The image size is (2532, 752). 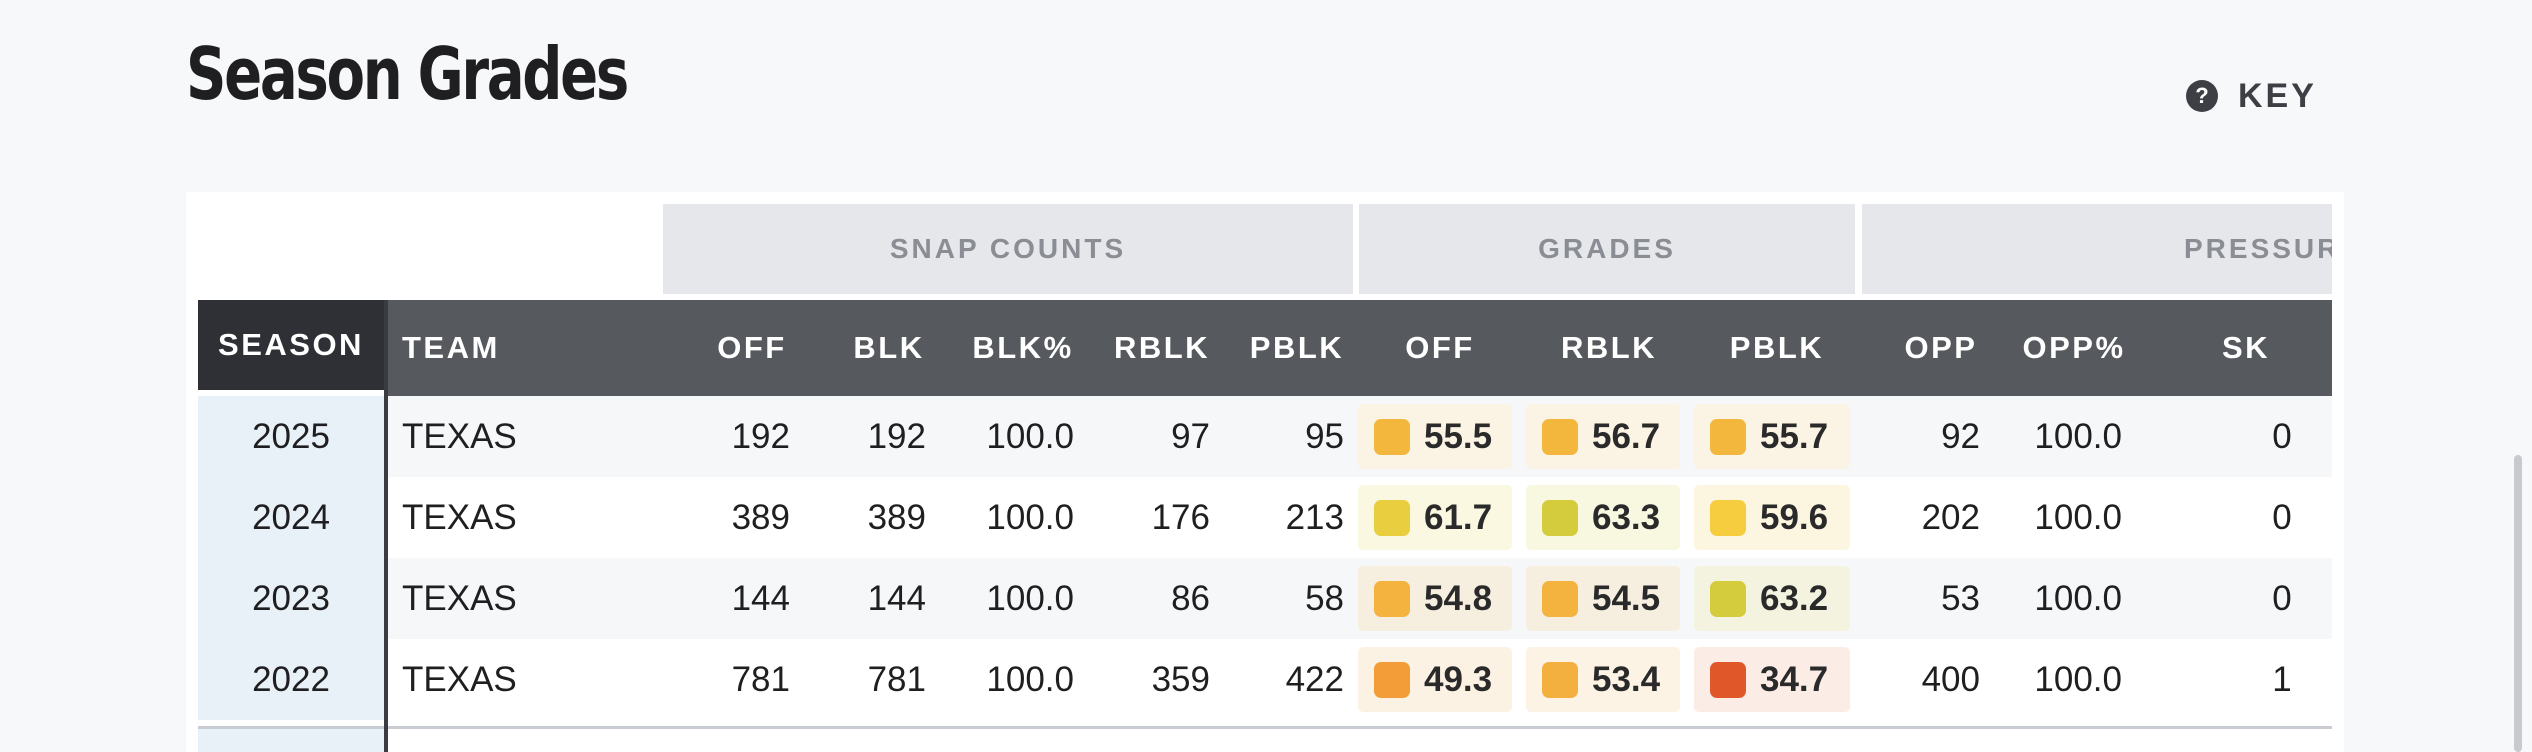 I want to click on cell-rblk: 176, so click(x=1180, y=517).